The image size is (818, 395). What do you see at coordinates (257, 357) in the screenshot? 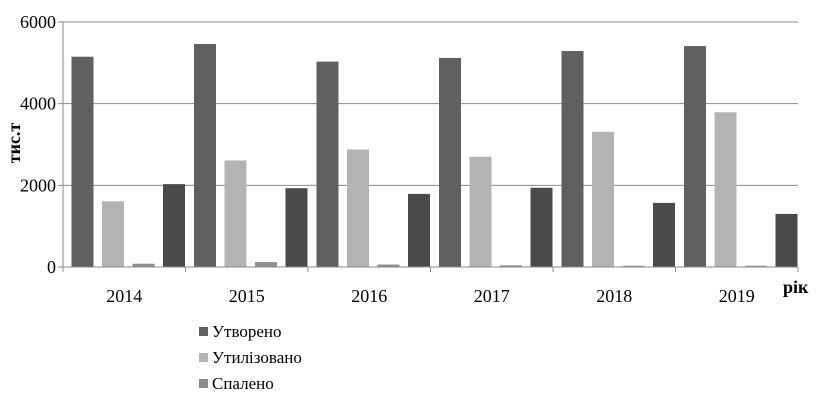
I see `legend-label: Утилізовано` at bounding box center [257, 357].